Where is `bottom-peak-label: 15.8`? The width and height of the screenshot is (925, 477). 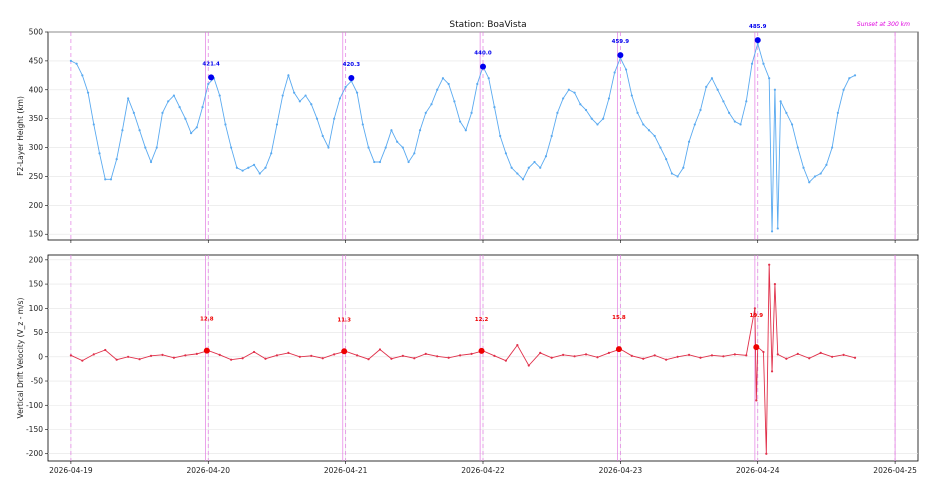 bottom-peak-label: 15.8 is located at coordinates (619, 318).